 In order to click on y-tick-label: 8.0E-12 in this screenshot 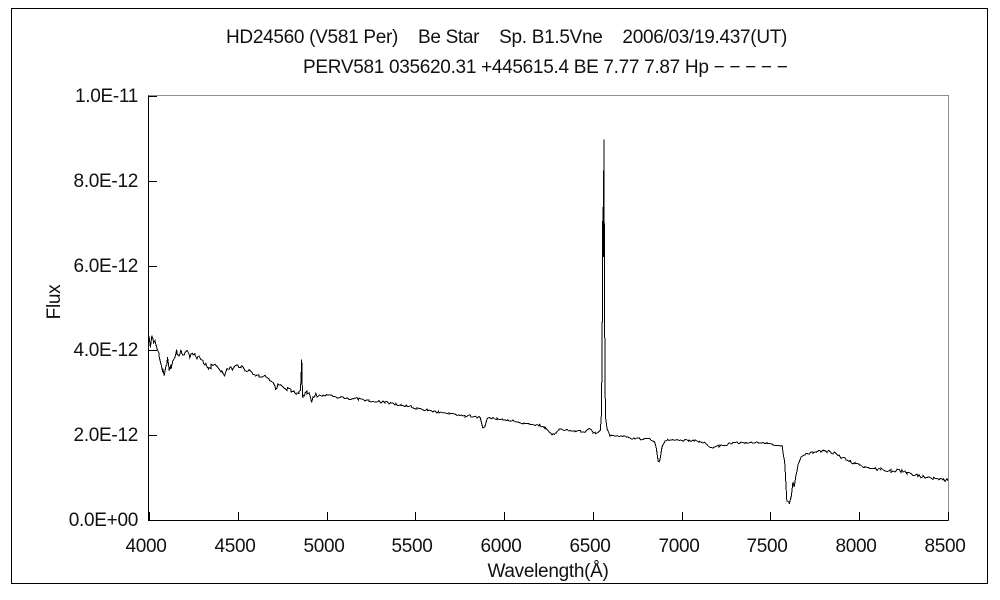, I will do `click(106, 181)`.